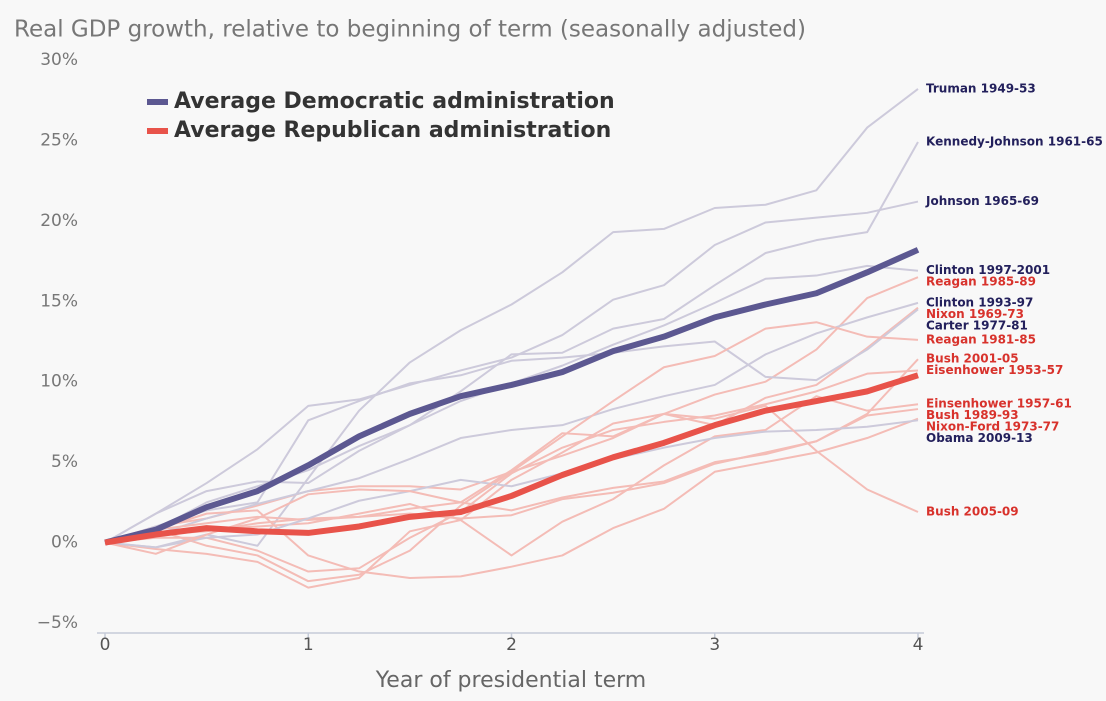  I want to click on x-tick-label: 3, so click(714, 645).